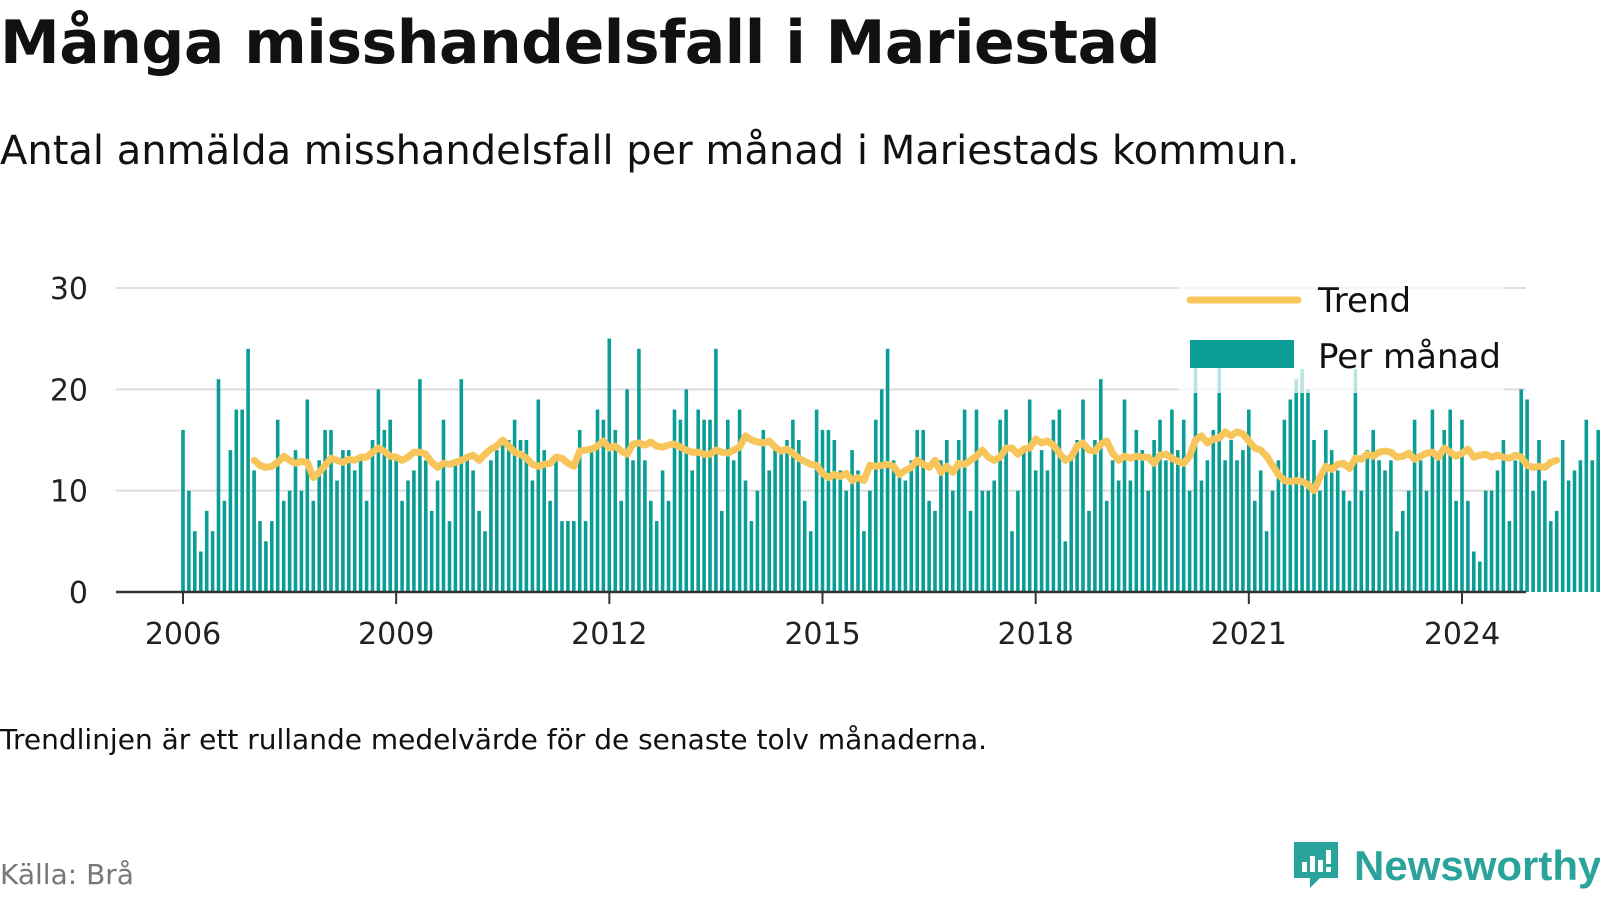 The image size is (1600, 900). What do you see at coordinates (1409, 357) in the screenshot?
I see `legend-per-manad-label: Per månad` at bounding box center [1409, 357].